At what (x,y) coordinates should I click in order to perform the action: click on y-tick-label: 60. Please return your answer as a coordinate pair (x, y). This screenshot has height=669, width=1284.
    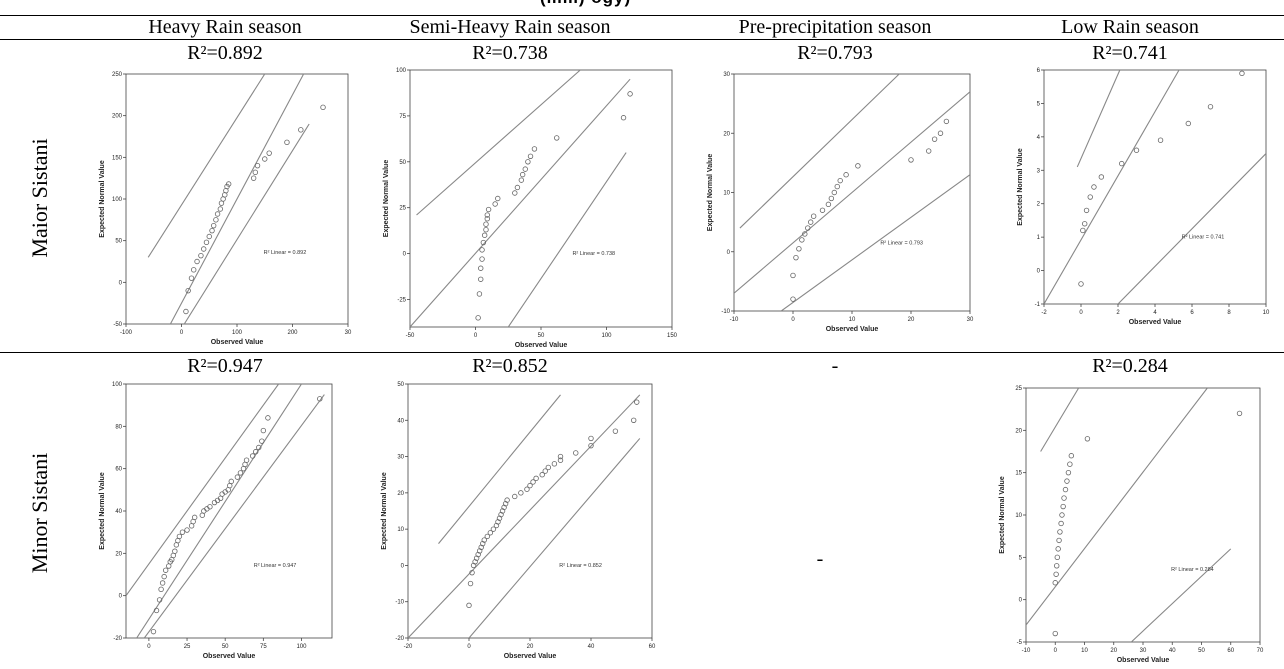
    Looking at the image, I should click on (118, 470).